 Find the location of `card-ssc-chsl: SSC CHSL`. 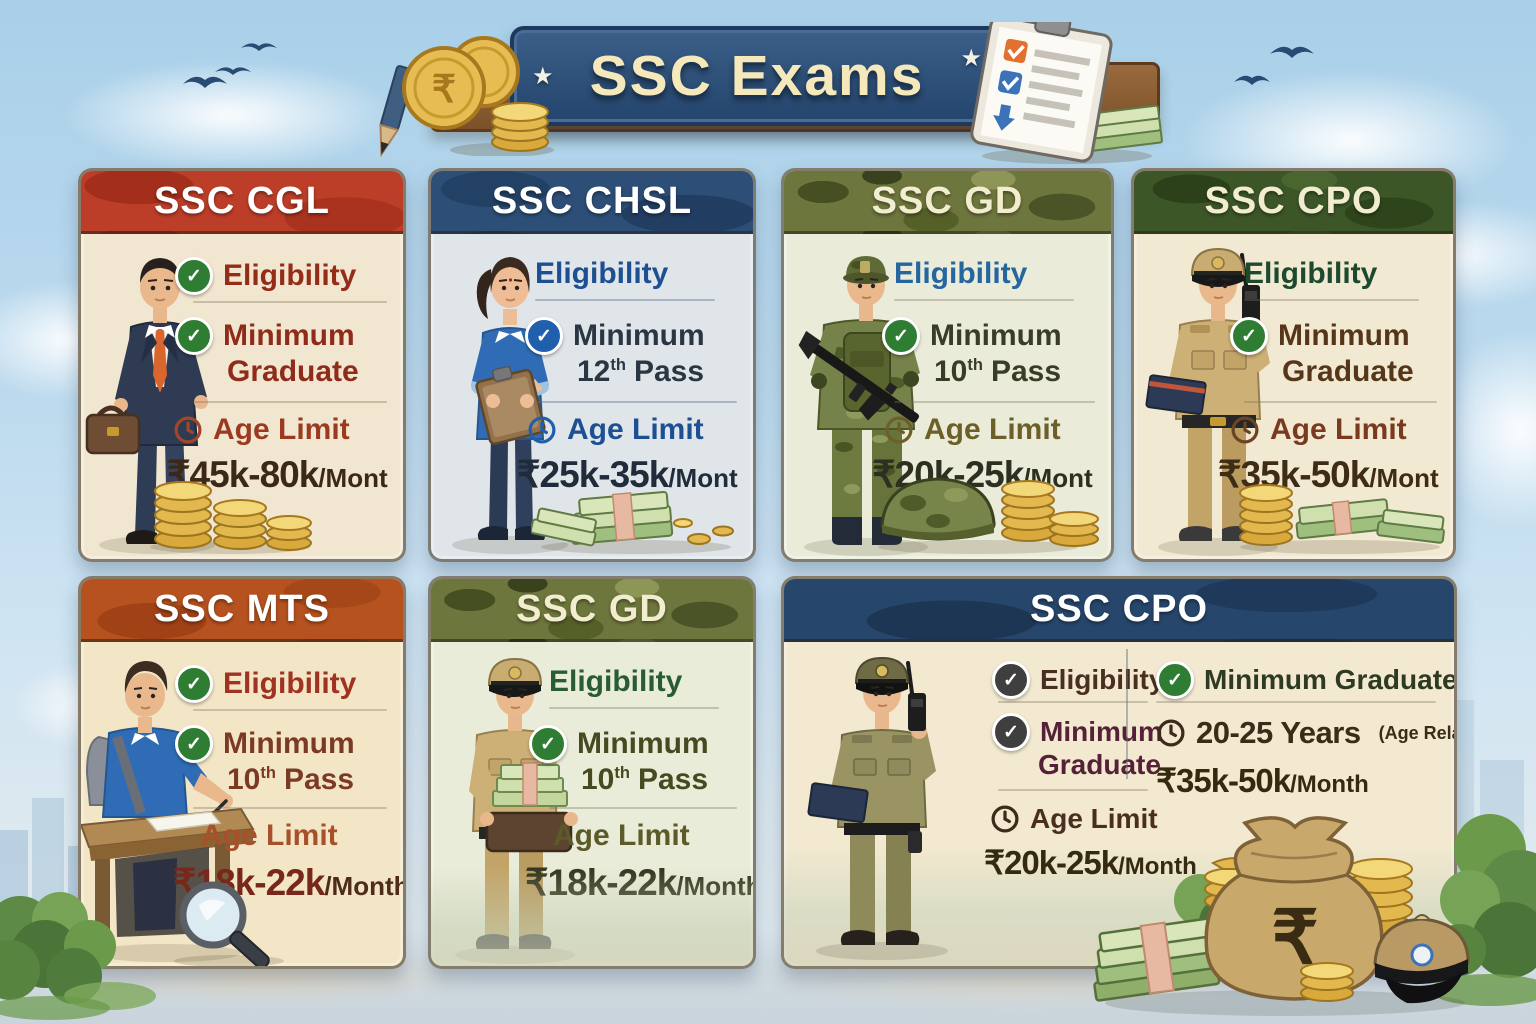

card-ssc-chsl: SSC CHSL is located at coordinates (592, 365).